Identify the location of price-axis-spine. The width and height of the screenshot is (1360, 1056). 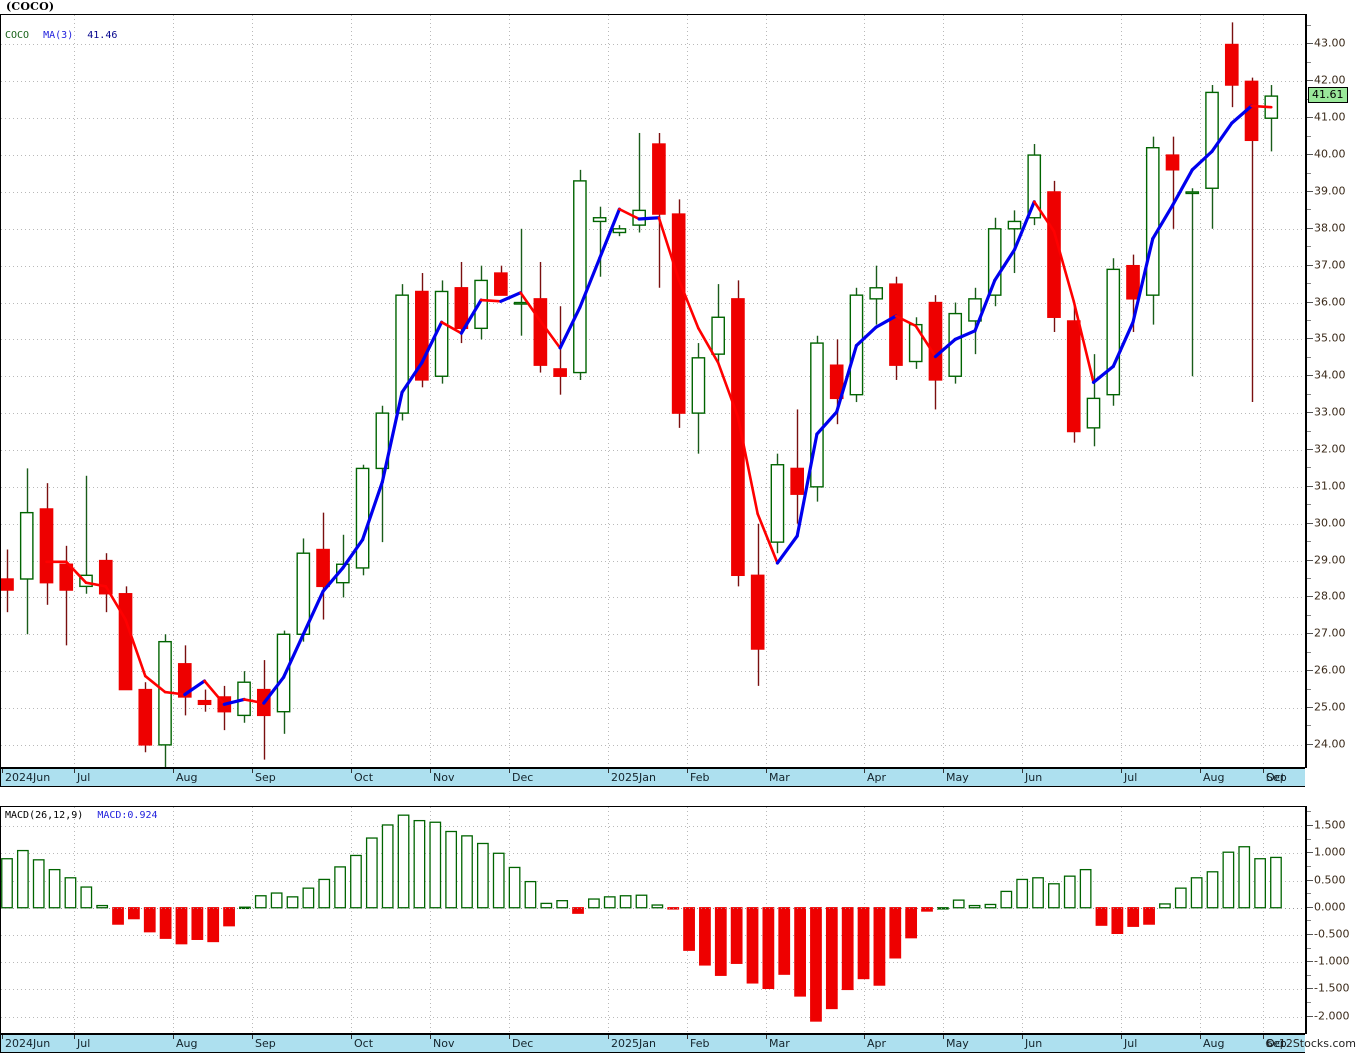
(1306, 391).